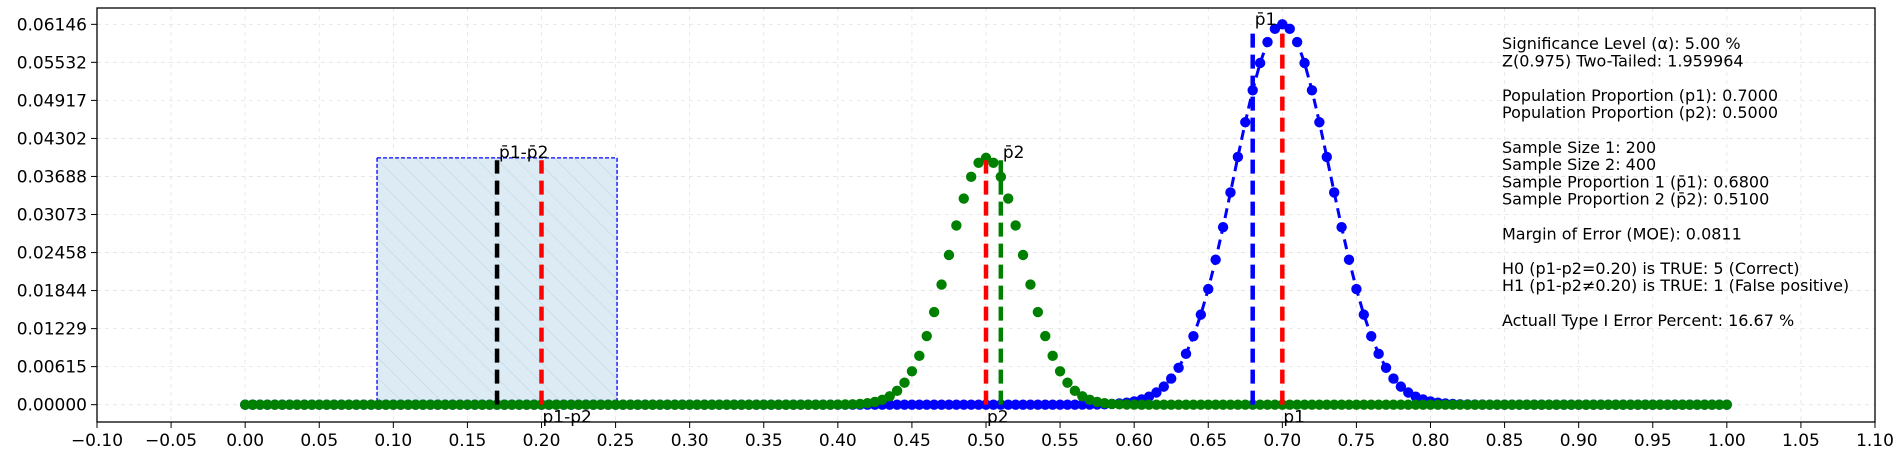  Describe the element at coordinates (1727, 441) in the screenshot. I see `x-tick-label: 1.00` at that location.